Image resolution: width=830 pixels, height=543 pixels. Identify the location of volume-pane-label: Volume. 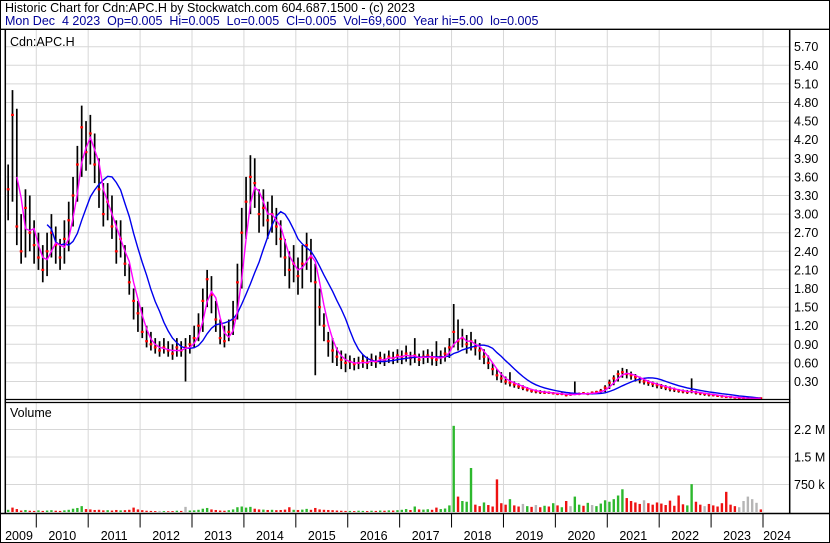
(31, 413).